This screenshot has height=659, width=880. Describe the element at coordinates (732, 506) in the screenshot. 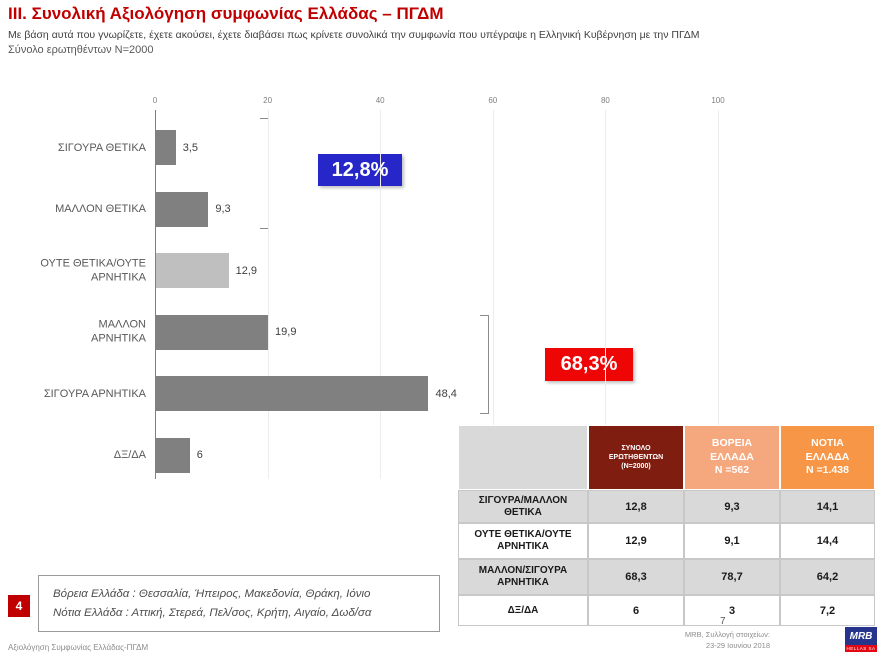

I see `table-cell: 9,3` at that location.